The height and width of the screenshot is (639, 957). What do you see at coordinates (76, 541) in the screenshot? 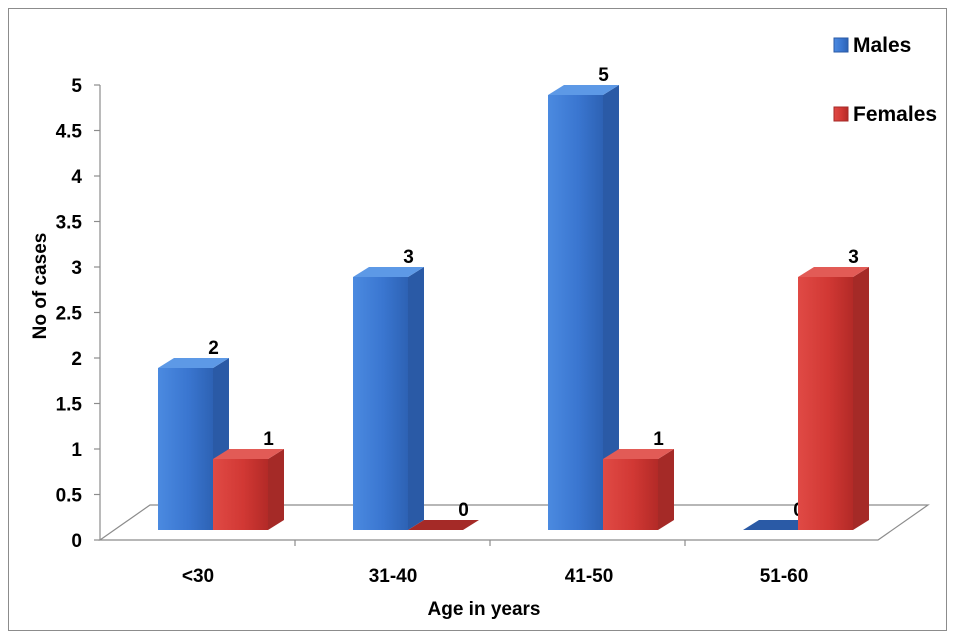
I see `y-tick-label: 0` at bounding box center [76, 541].